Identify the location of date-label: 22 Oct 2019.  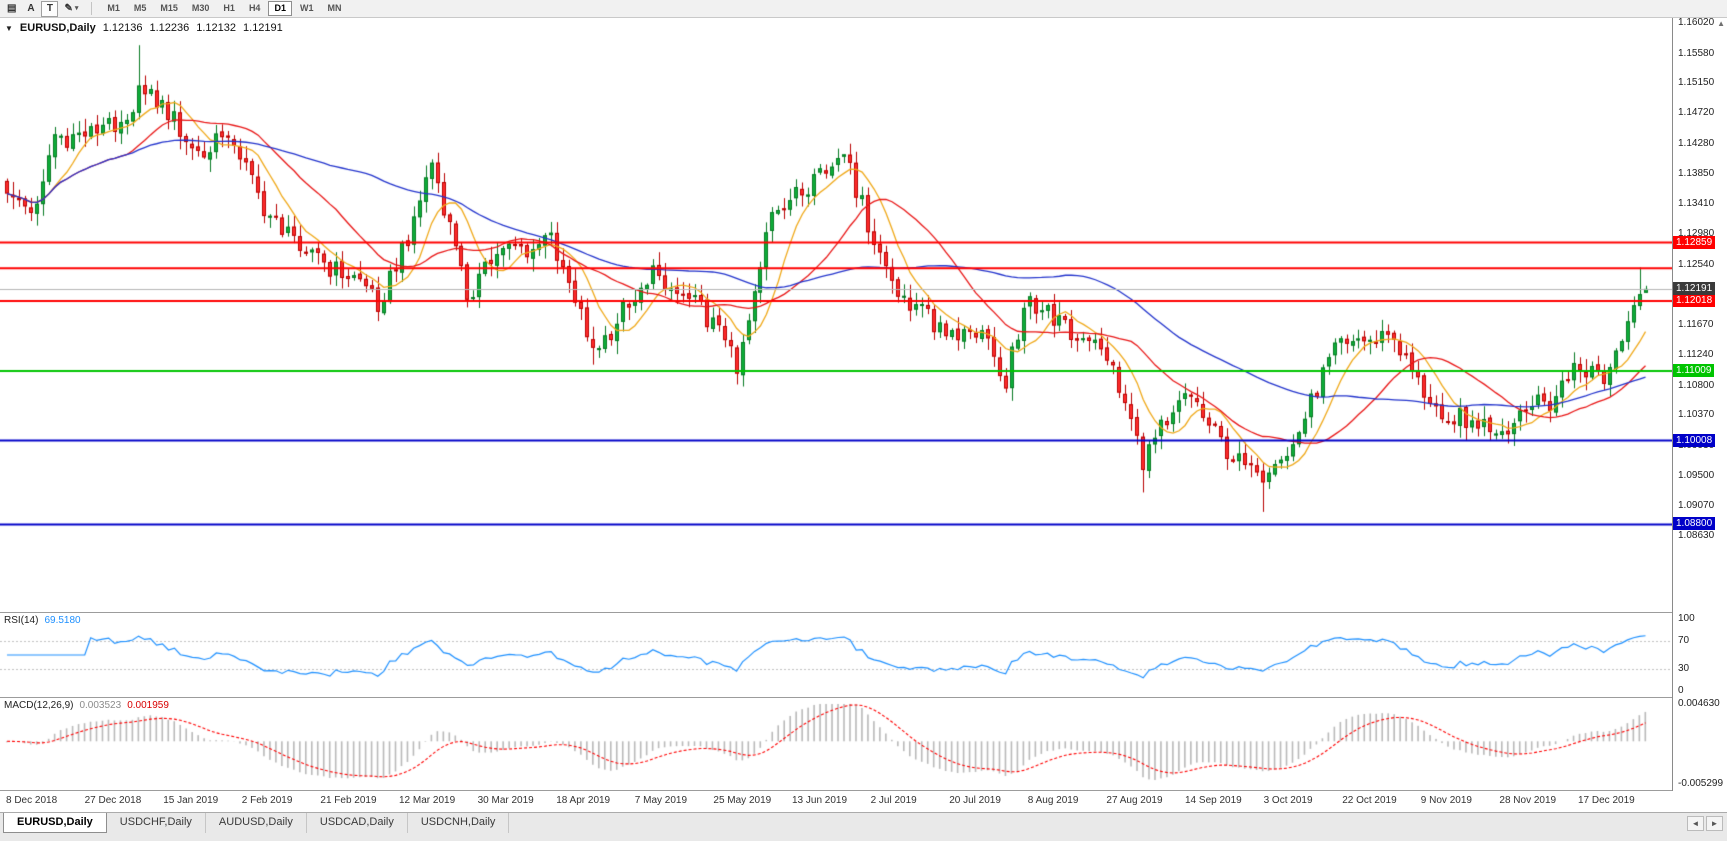
(1369, 800).